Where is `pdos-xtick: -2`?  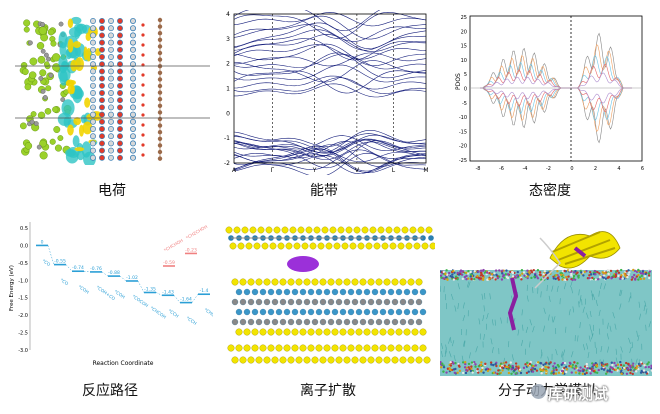 pdos-xtick: -2 is located at coordinates (548, 169).